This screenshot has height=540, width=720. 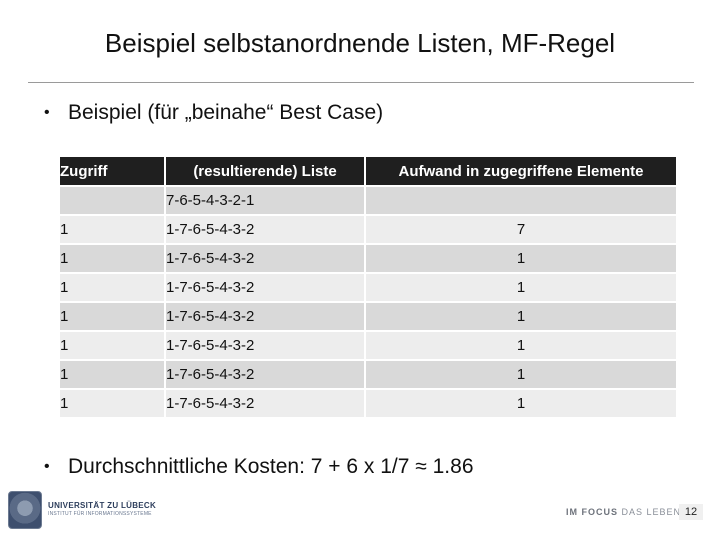 I want to click on header-zugriff: Zugriff, so click(x=112, y=171).